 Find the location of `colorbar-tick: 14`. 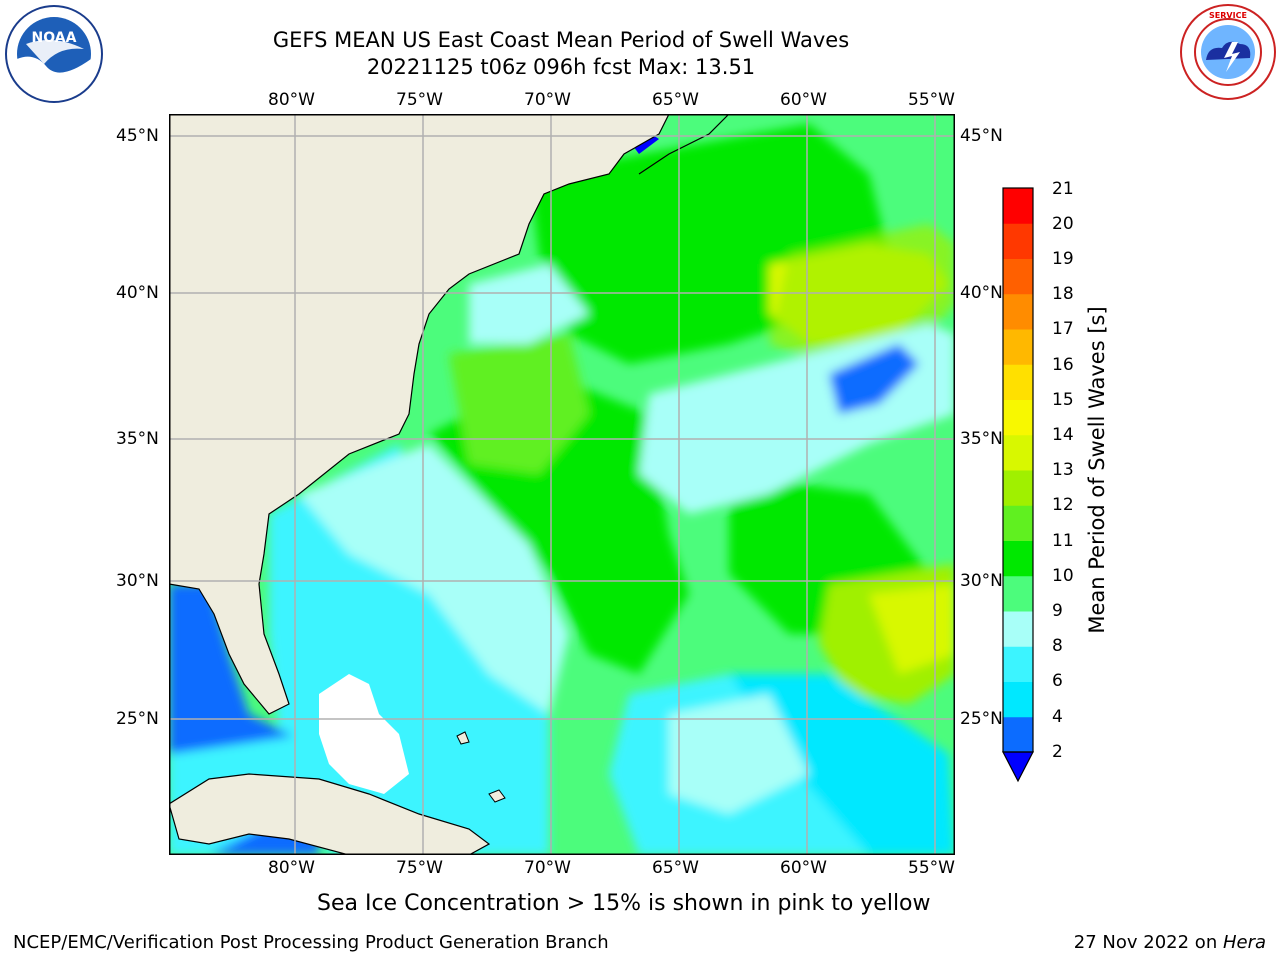

colorbar-tick: 14 is located at coordinates (1063, 435).